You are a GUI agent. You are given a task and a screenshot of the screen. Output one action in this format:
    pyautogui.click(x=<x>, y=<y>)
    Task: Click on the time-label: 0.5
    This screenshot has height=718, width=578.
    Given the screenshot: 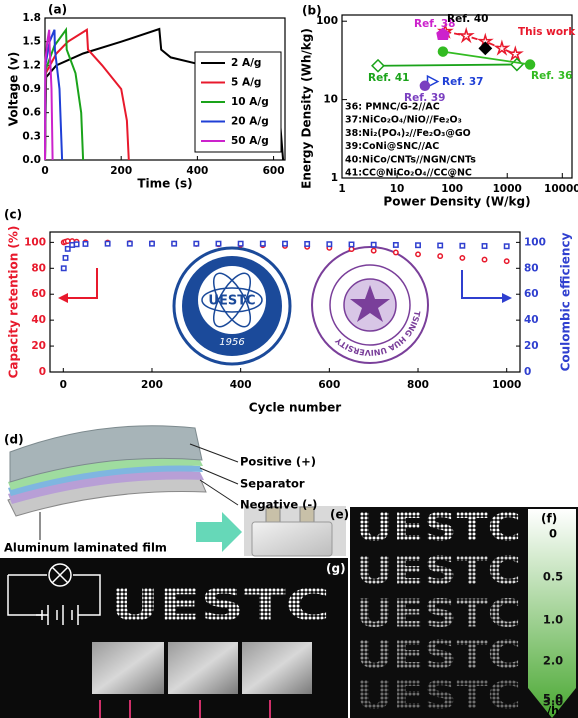 What is the action you would take?
    pyautogui.click(x=553, y=577)
    